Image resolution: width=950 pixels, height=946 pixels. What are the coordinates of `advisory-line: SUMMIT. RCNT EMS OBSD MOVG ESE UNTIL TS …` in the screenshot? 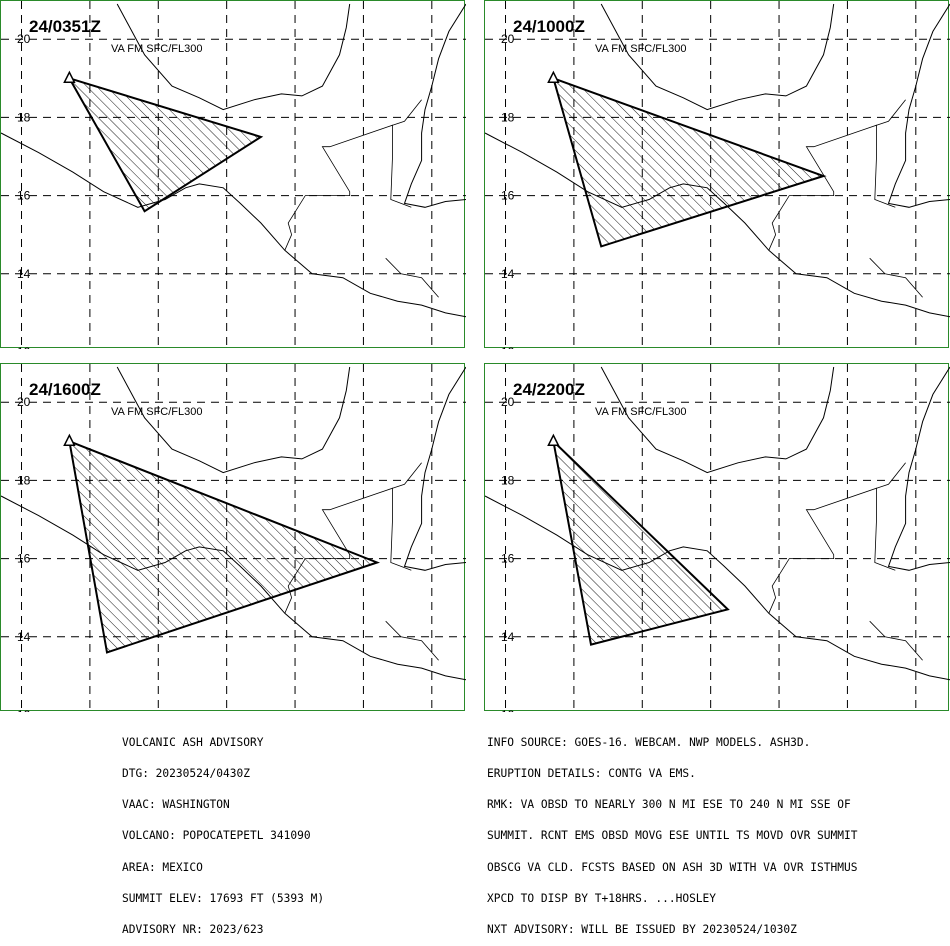 It's located at (672, 836).